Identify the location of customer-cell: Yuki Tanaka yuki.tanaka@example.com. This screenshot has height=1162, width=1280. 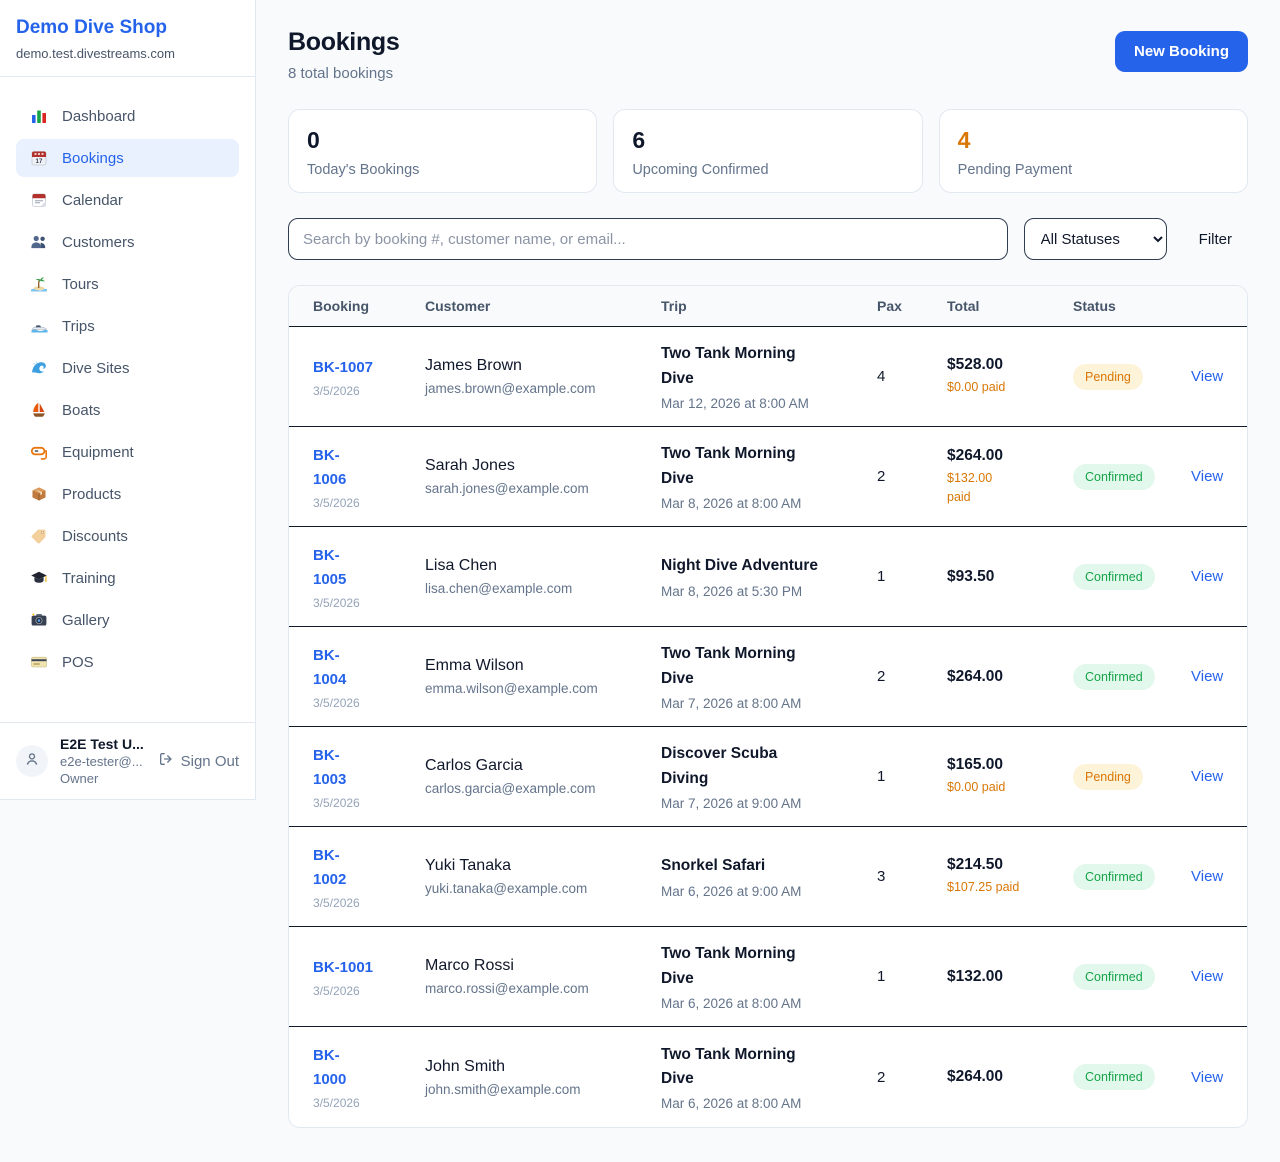
(543, 876).